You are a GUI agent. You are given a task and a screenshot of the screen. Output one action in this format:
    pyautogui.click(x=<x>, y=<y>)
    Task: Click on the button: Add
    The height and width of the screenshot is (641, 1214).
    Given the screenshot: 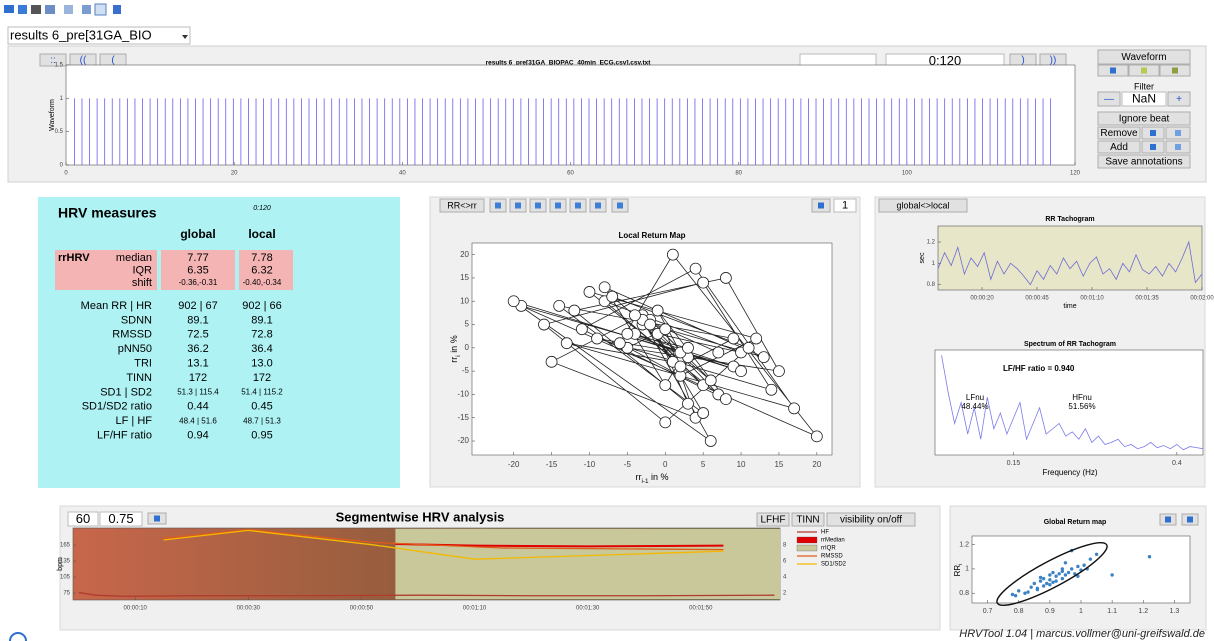 What is the action you would take?
    pyautogui.click(x=1119, y=147)
    